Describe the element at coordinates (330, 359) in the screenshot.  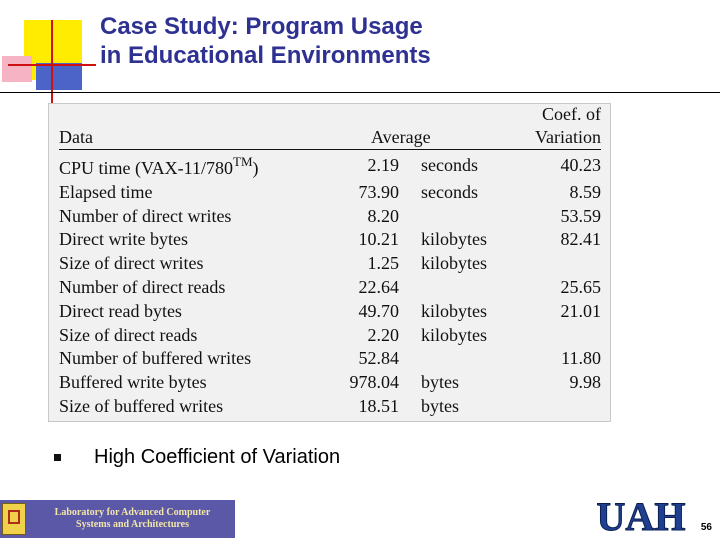
I see `table-row: Number of buffered writes 52.84 11.80` at that location.